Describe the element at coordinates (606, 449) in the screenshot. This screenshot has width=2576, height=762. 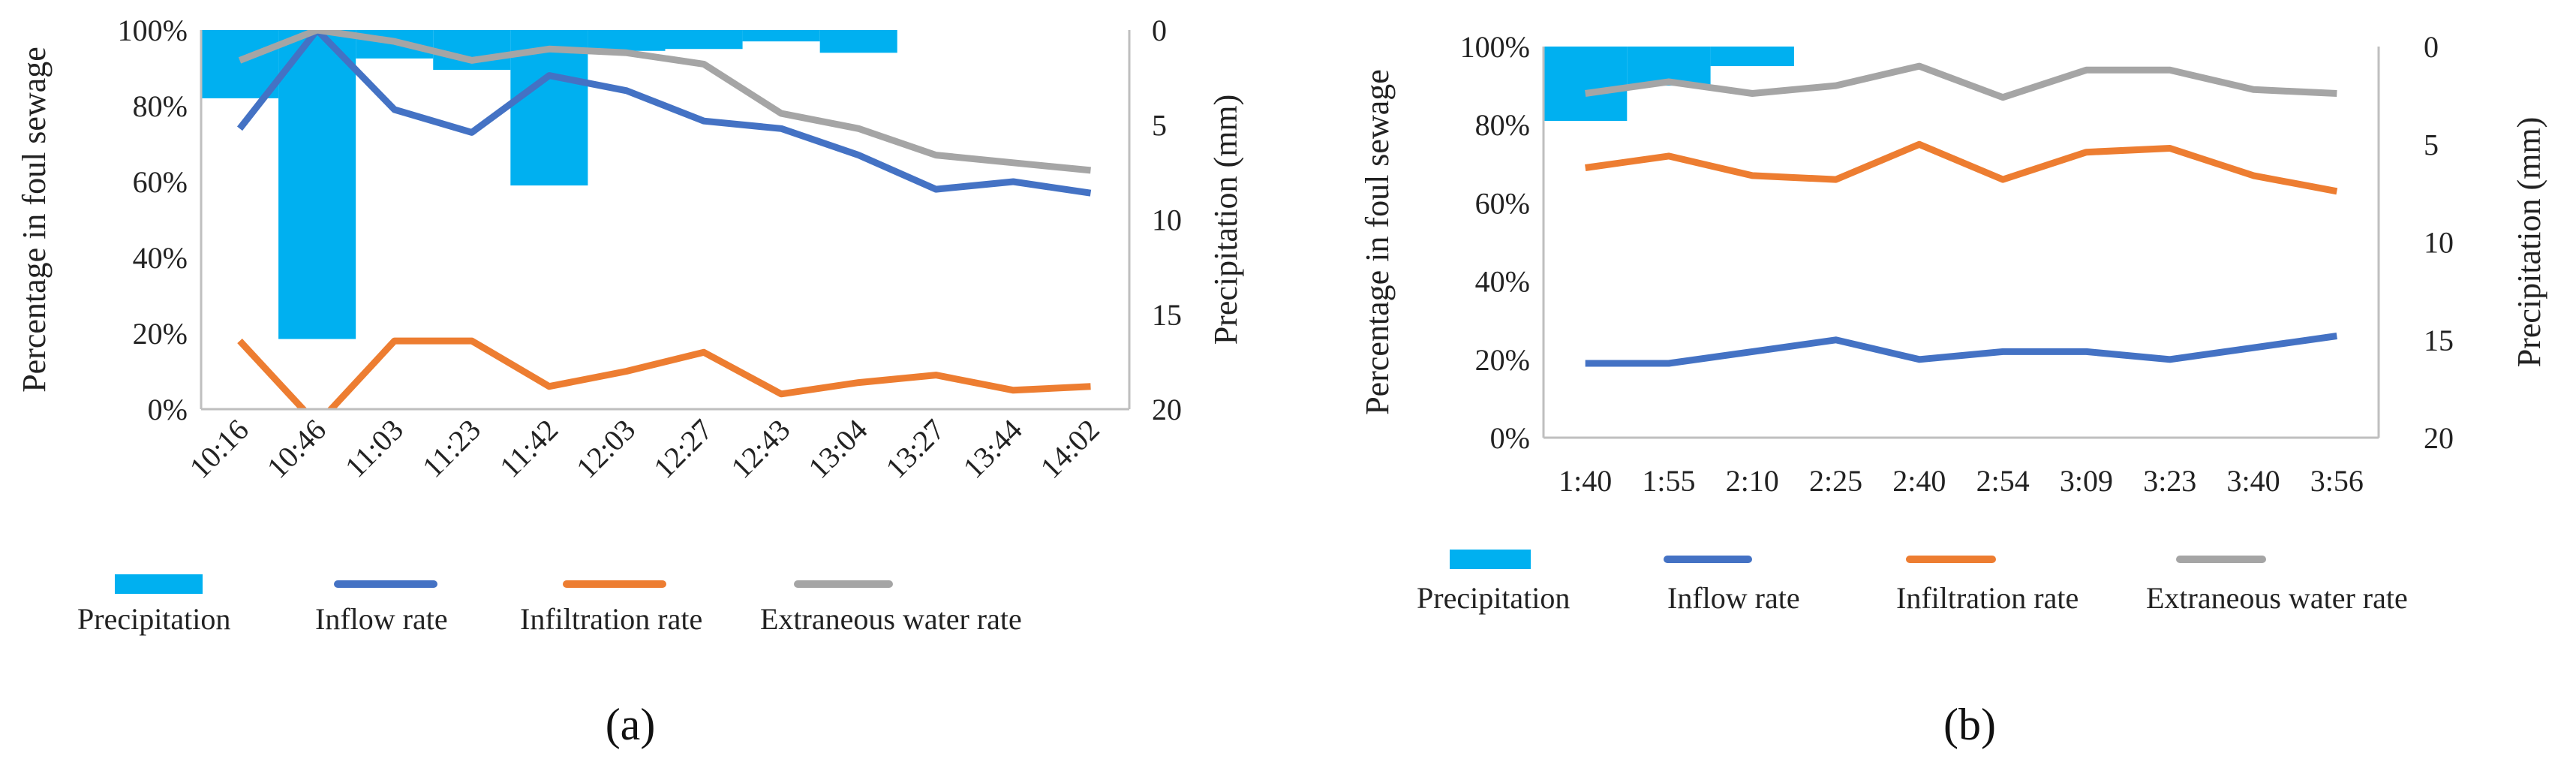
I see `x-tick-label: 12:03` at that location.